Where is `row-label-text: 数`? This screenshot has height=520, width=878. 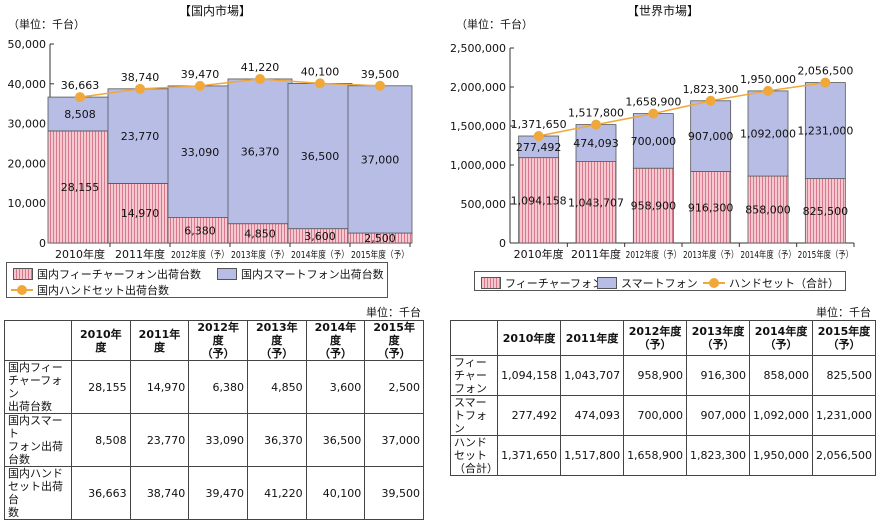 row-label-text: 数 is located at coordinates (13, 512).